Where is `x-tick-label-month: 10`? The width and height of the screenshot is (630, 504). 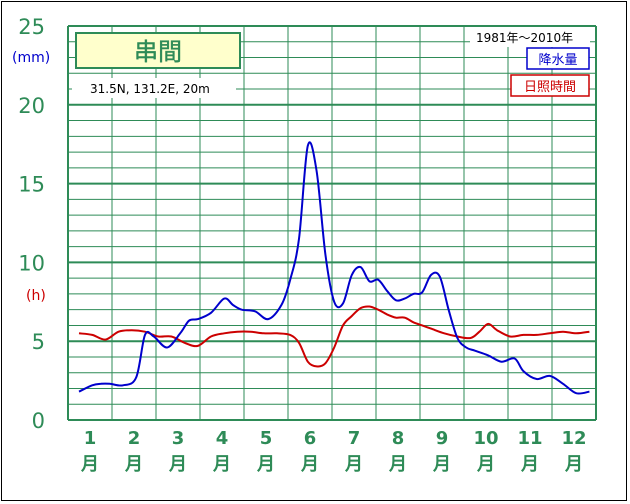 x-tick-label-month: 10 is located at coordinates (485, 438).